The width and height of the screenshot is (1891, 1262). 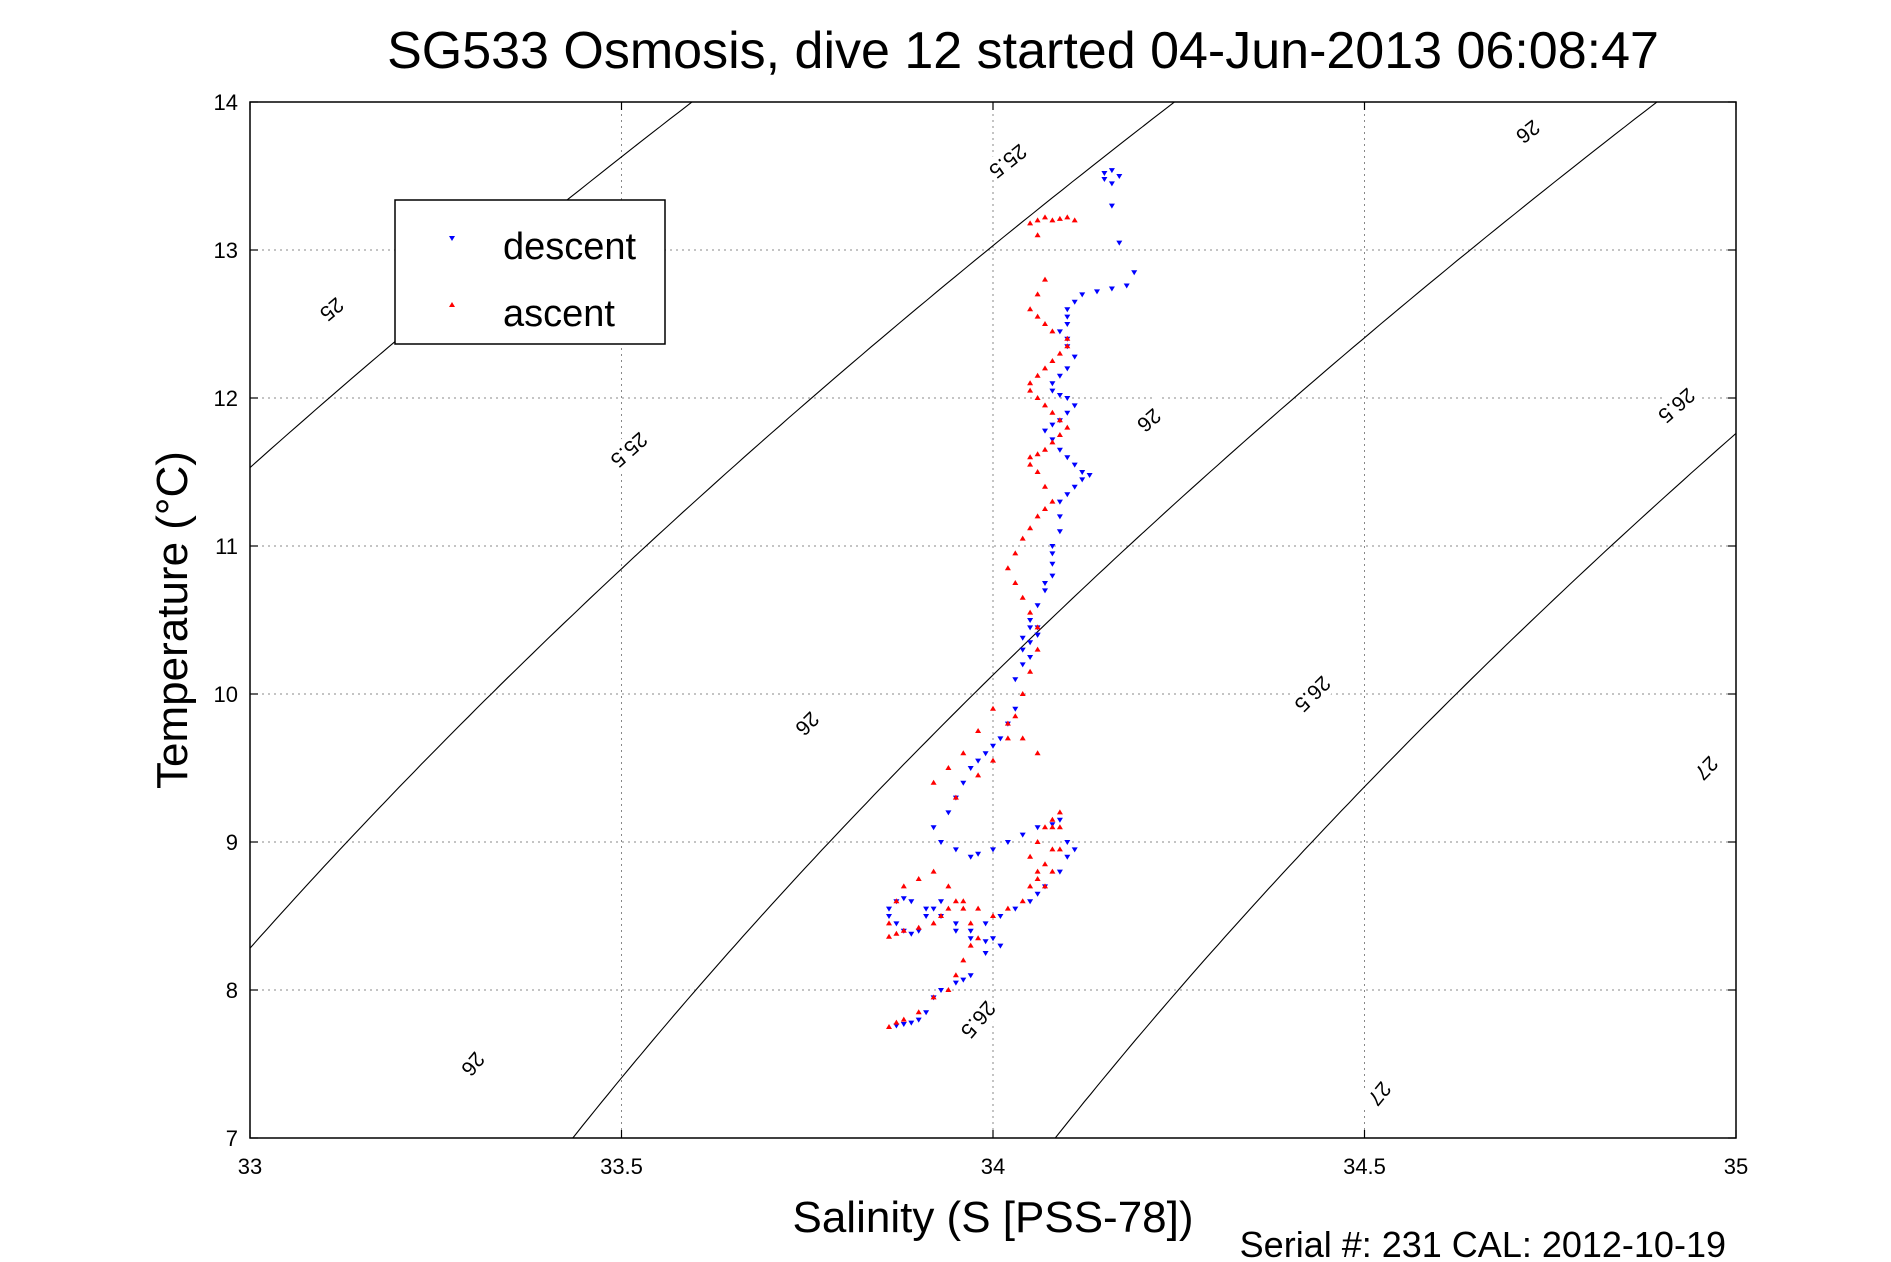 I want to click on contour-label-group: 25.5, so click(x=1008, y=161).